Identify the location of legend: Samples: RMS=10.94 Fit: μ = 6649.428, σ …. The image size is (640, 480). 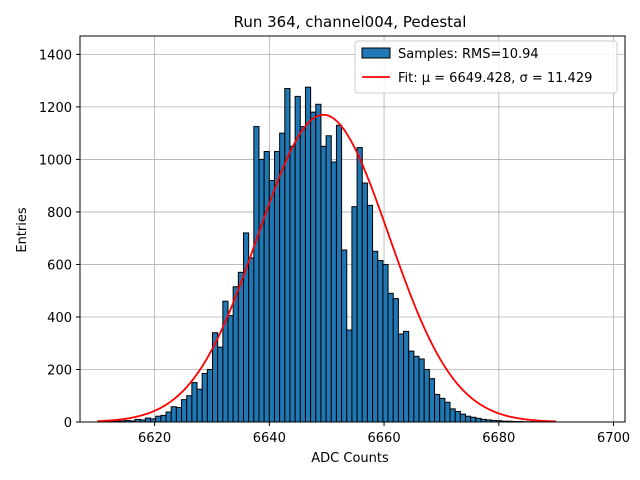
(486, 67).